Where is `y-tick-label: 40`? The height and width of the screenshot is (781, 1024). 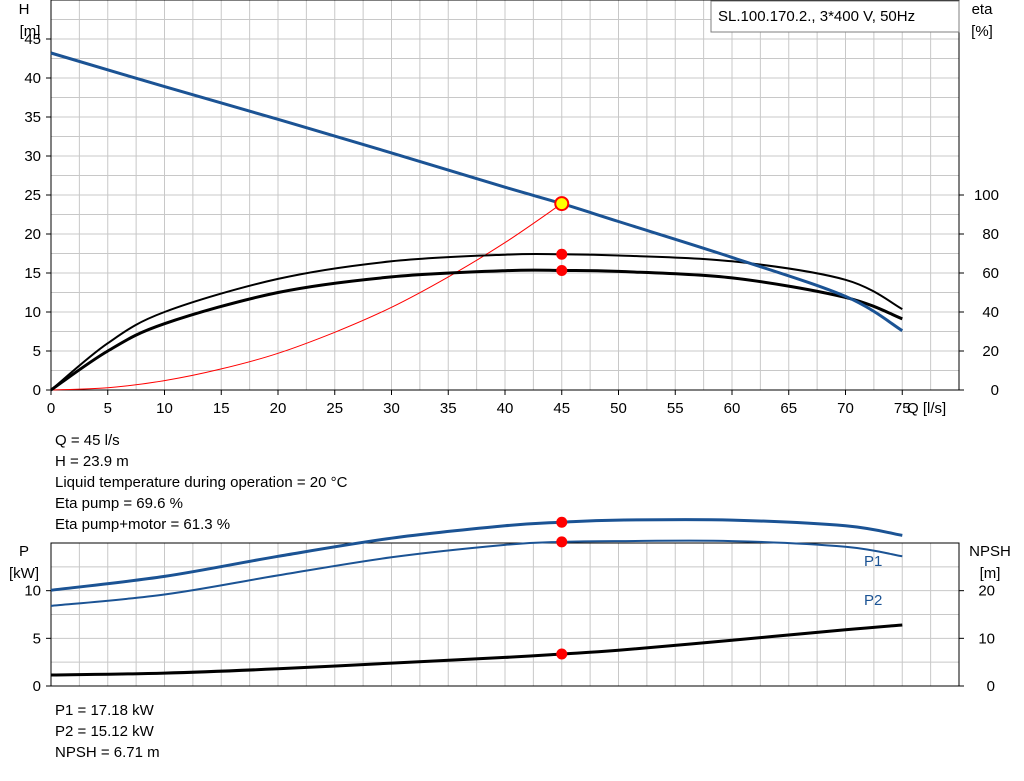
y-tick-label: 40 is located at coordinates (32, 78).